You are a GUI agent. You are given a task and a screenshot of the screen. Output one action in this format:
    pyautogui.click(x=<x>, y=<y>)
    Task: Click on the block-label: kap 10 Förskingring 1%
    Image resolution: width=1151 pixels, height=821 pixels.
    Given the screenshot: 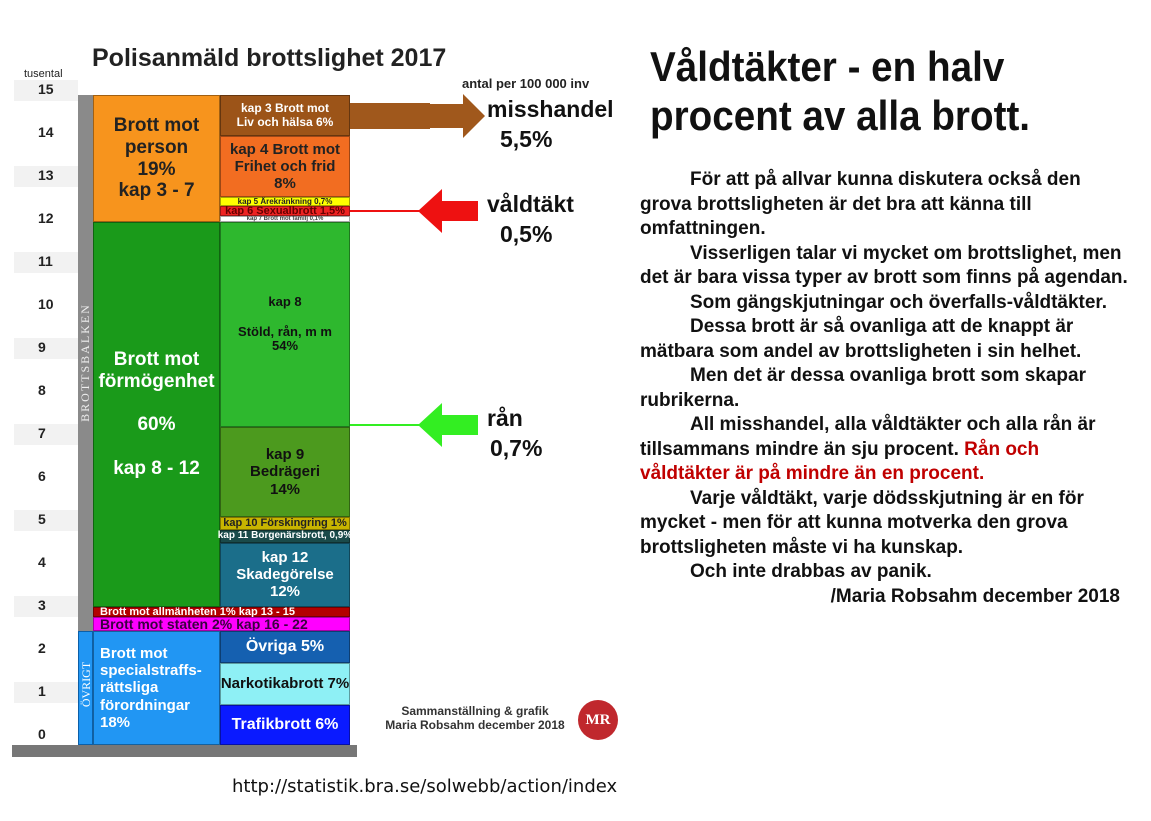 What is the action you would take?
    pyautogui.click(x=285, y=522)
    